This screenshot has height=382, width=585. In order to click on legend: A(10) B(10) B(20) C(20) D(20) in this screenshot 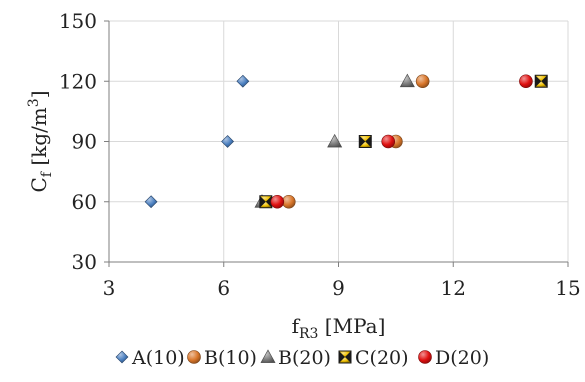, I will do `click(302, 358)`.